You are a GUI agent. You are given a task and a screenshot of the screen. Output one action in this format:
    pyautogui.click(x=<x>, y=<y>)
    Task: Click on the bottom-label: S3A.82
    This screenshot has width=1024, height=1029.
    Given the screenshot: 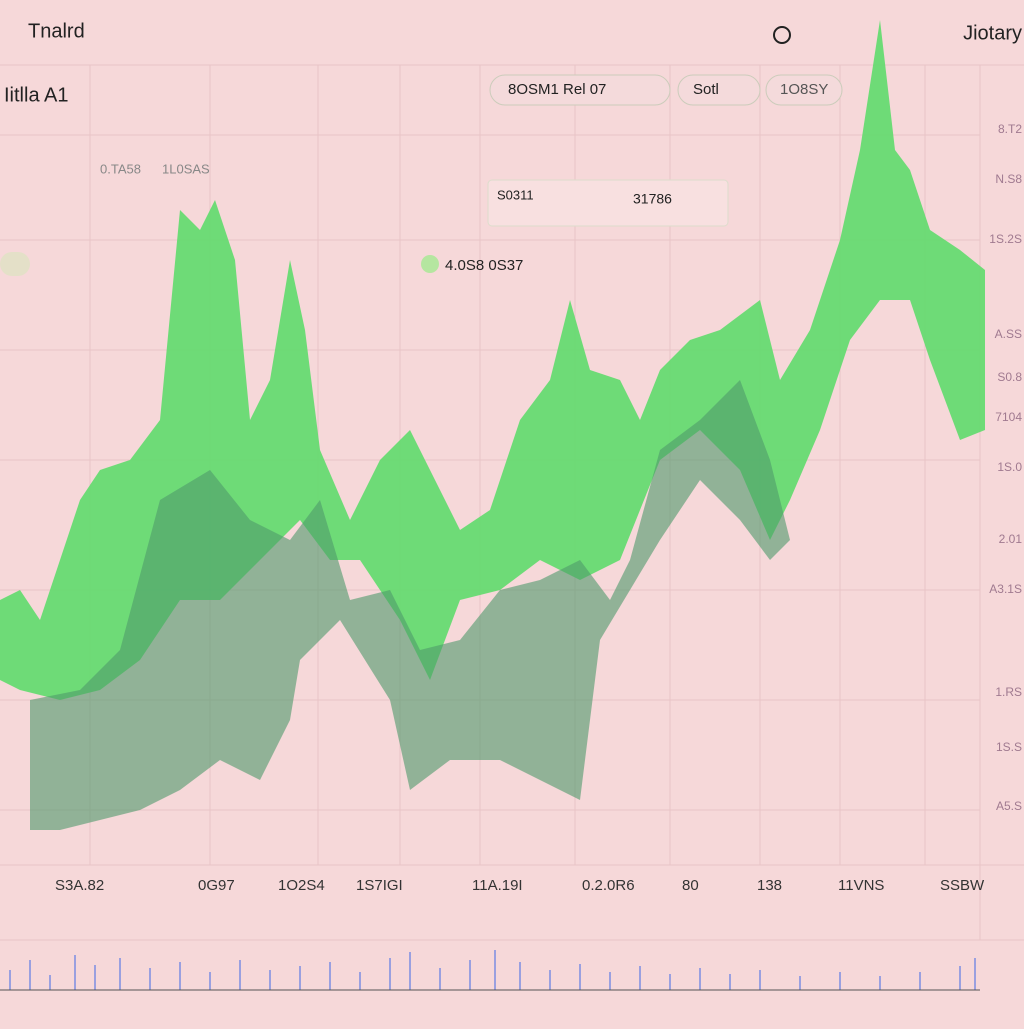 What is the action you would take?
    pyautogui.click(x=79, y=885)
    